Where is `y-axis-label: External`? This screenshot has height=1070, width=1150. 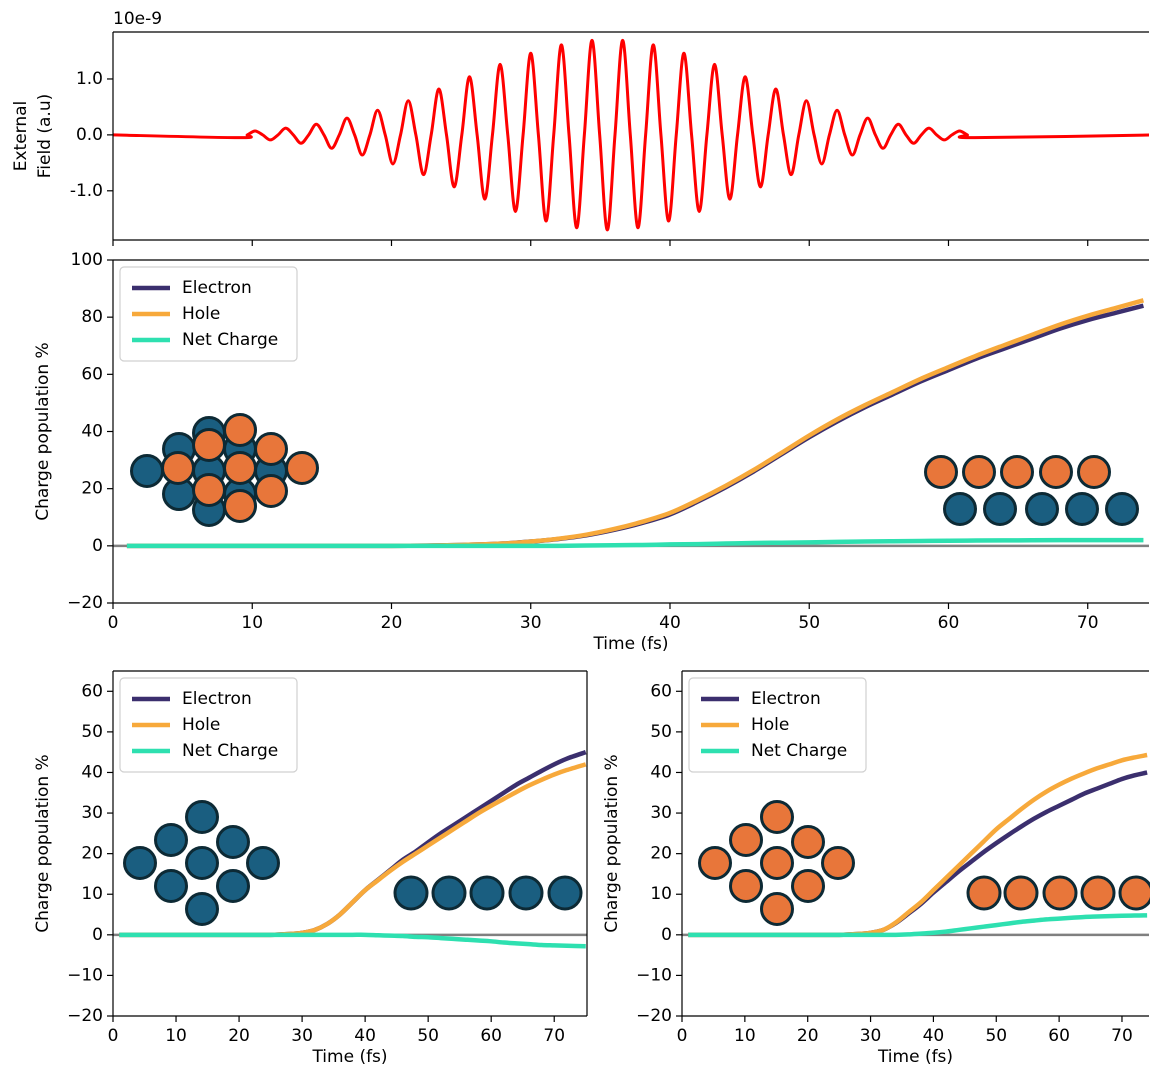 y-axis-label: External is located at coordinates (21, 136).